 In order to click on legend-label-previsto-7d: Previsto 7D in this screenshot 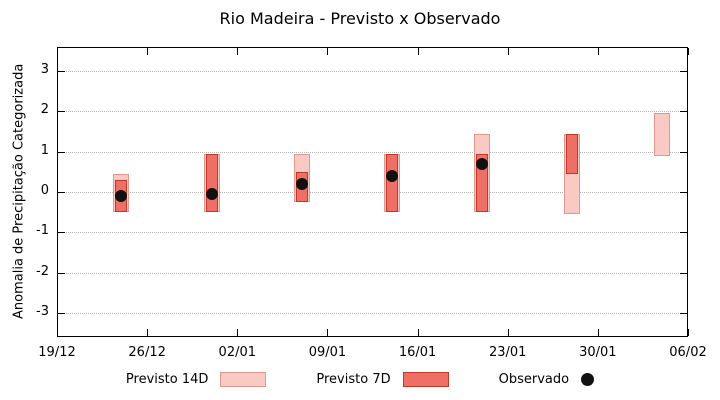, I will do `click(353, 379)`.